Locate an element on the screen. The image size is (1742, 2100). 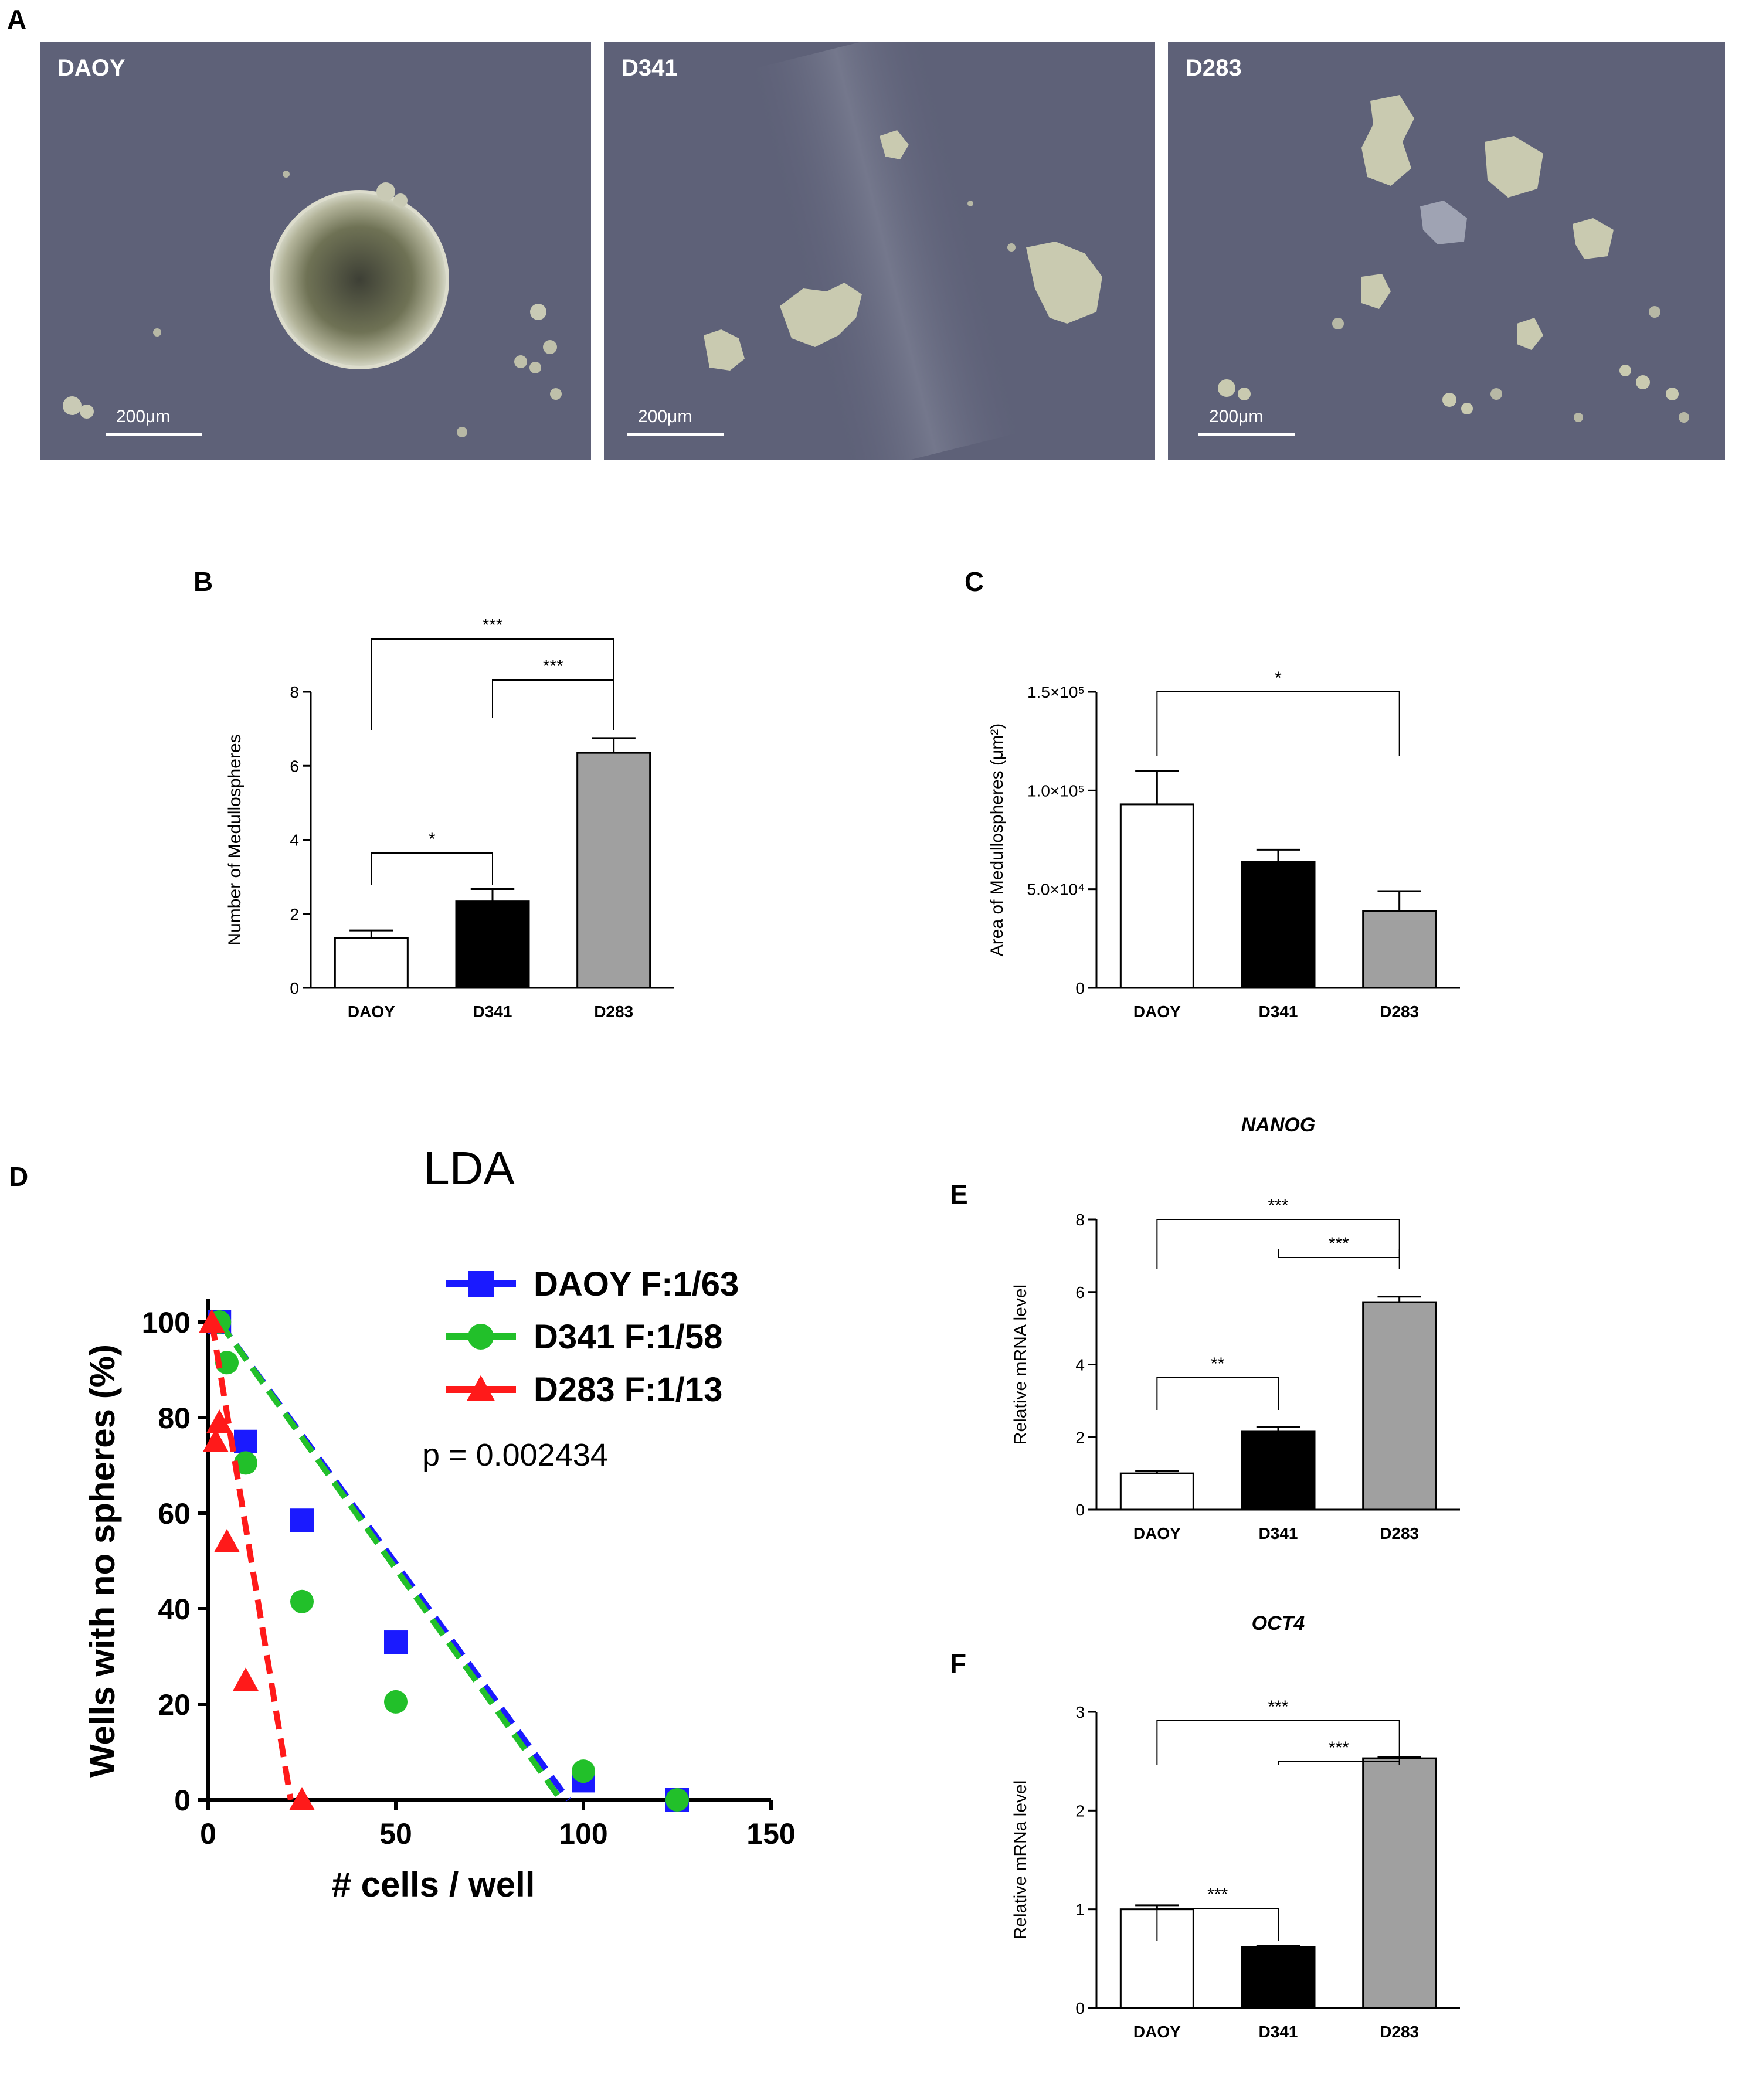
chart-b-y-tick-label: 4 is located at coordinates (294, 840).